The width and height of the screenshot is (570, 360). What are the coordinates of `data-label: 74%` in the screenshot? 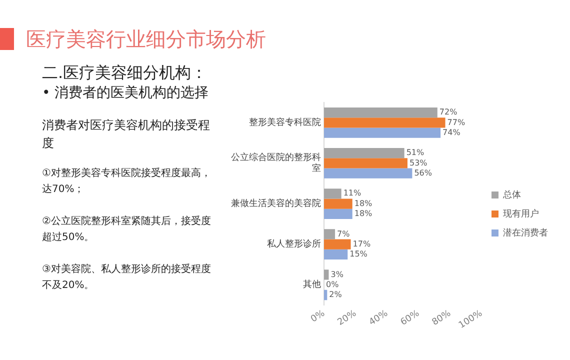 It's located at (451, 132).